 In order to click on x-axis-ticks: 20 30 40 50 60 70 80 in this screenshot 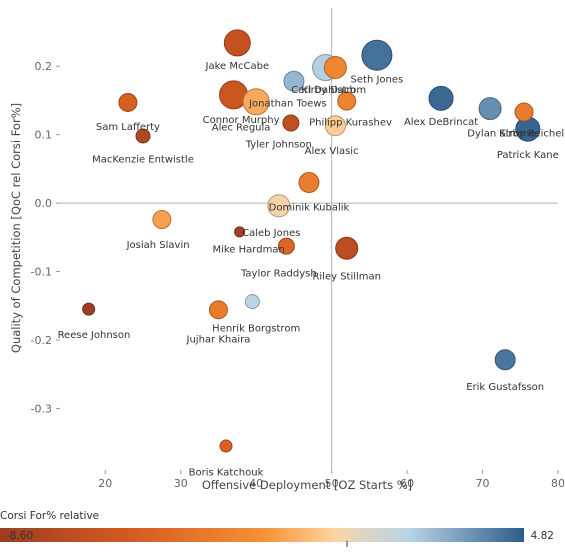, I will do `click(331, 480)`.